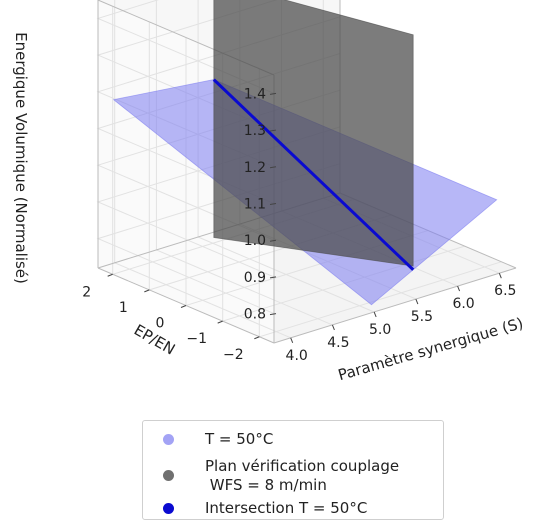  Describe the element at coordinates (168, 508) in the screenshot. I see `legend-swatch-intersection-icon` at that location.